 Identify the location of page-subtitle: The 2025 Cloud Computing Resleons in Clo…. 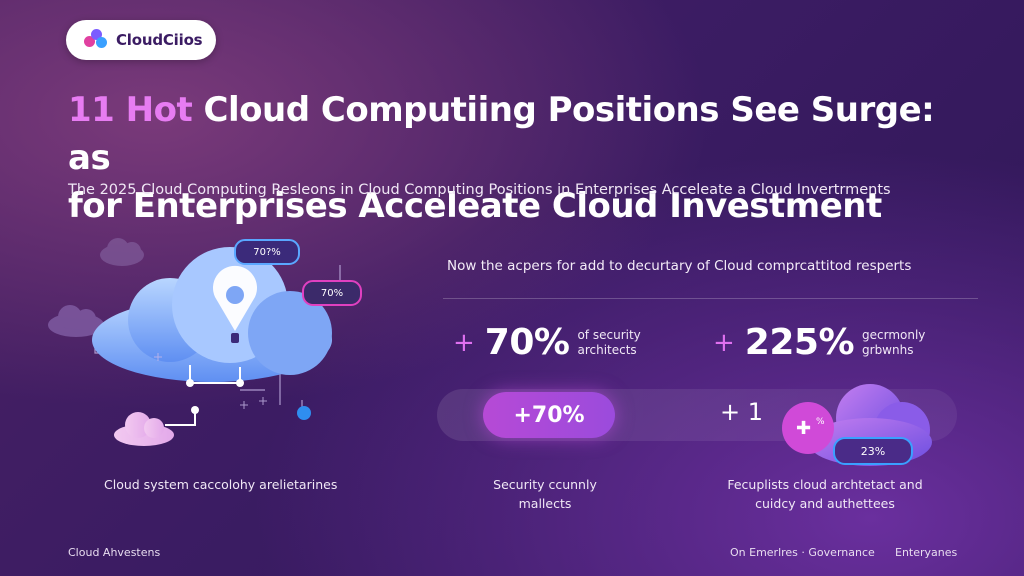
(479, 190).